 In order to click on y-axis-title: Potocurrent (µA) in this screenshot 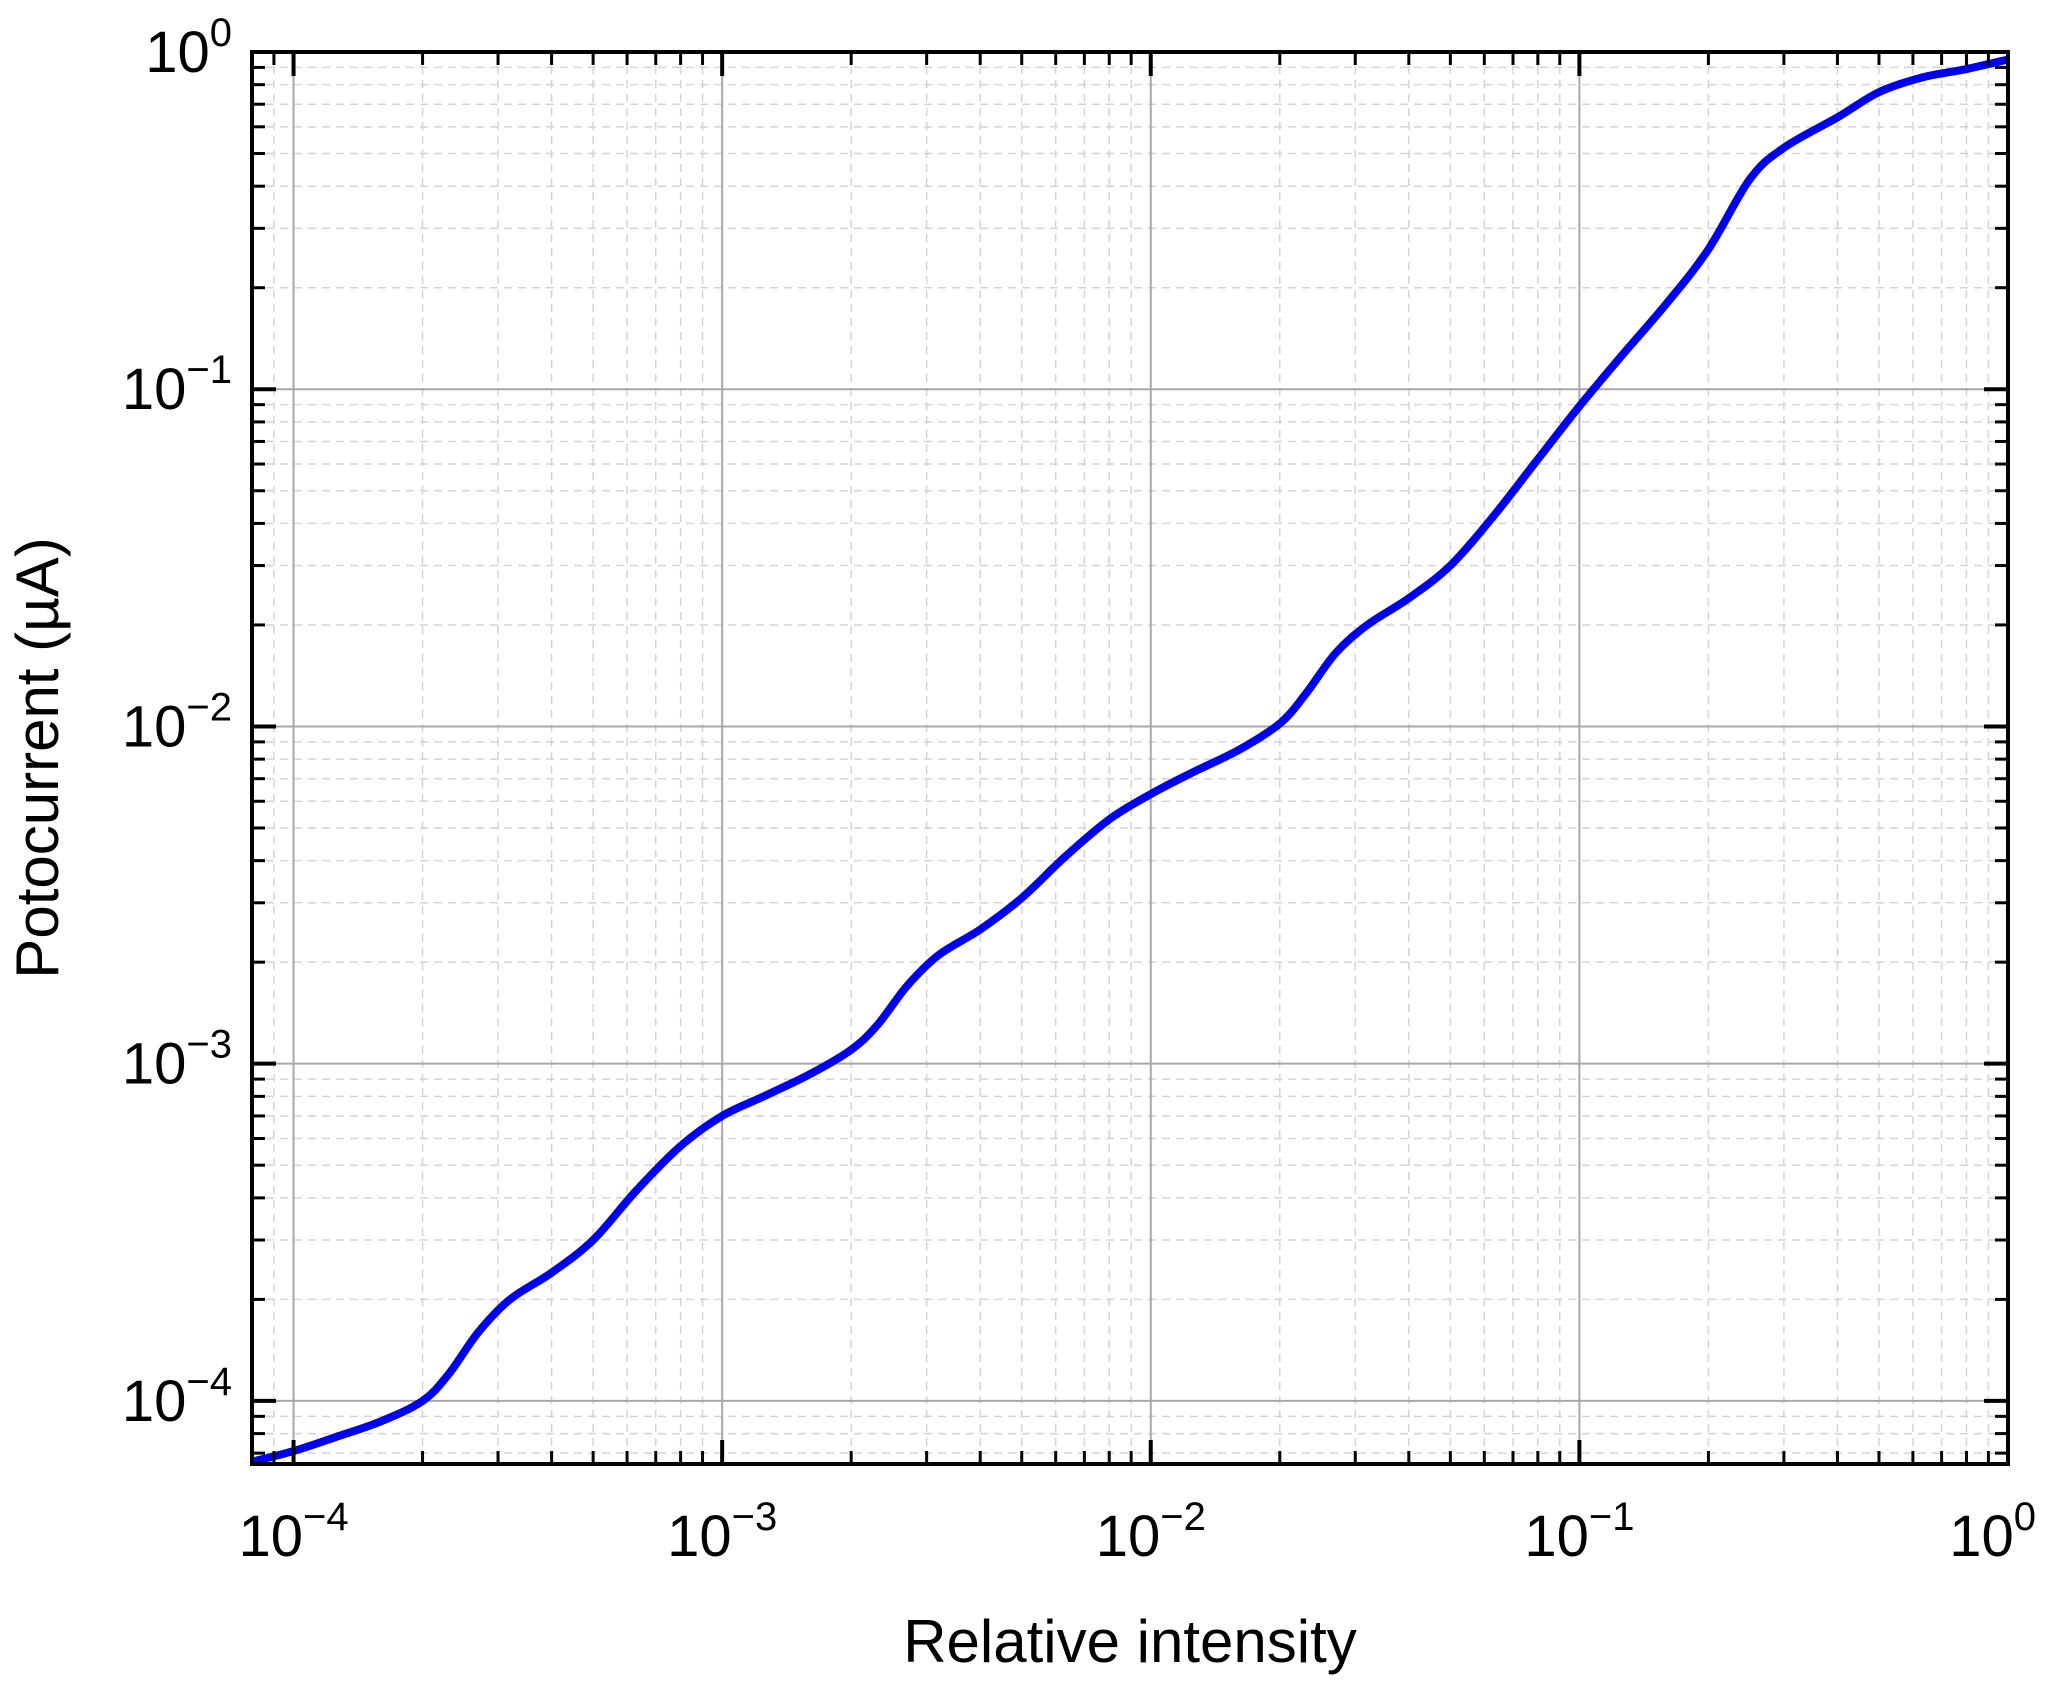, I will do `click(37, 757)`.